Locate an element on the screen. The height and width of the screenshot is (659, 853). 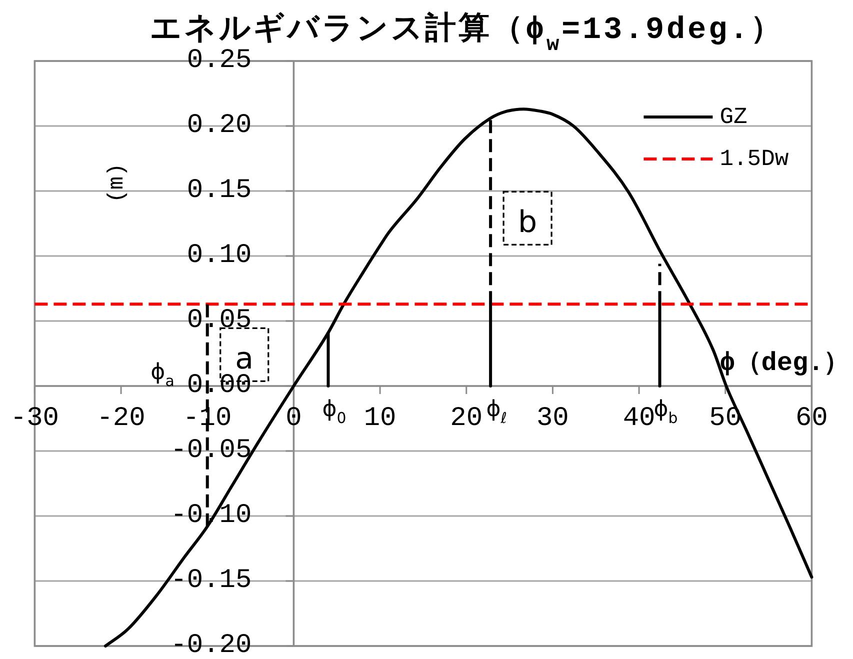
annotation: ϕ$_{0}$ is located at coordinates (334, 411).